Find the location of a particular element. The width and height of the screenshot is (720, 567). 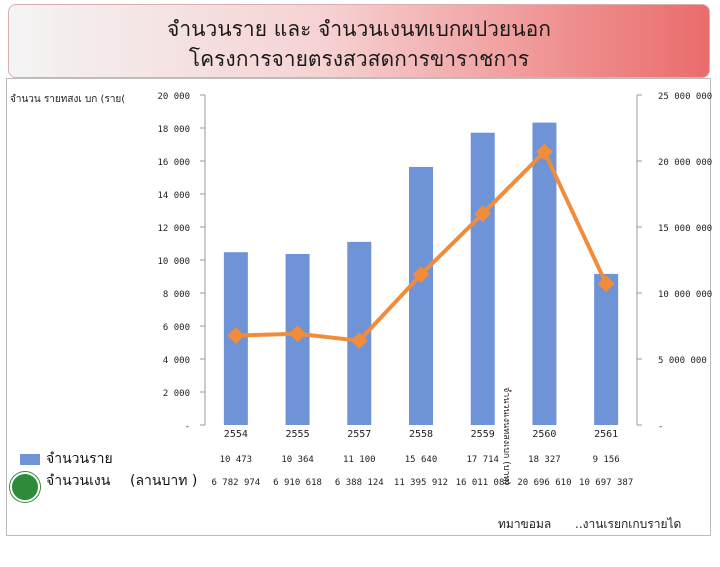

bar-data-label: 10 473 is located at coordinates (236, 460).